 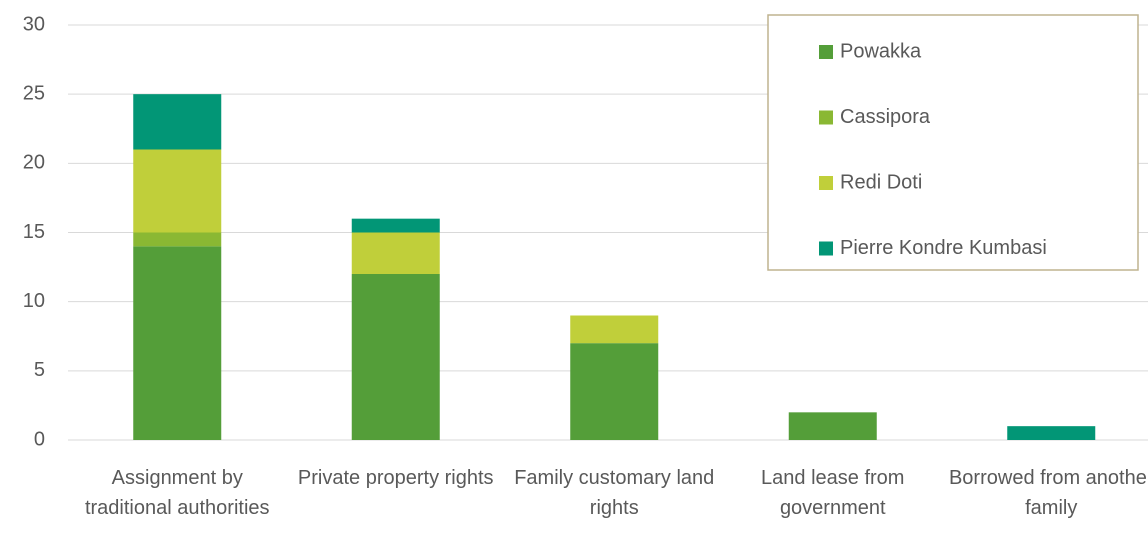 What do you see at coordinates (177, 493) in the screenshot?
I see `x-tick-label: Assignment by traditional authorities` at bounding box center [177, 493].